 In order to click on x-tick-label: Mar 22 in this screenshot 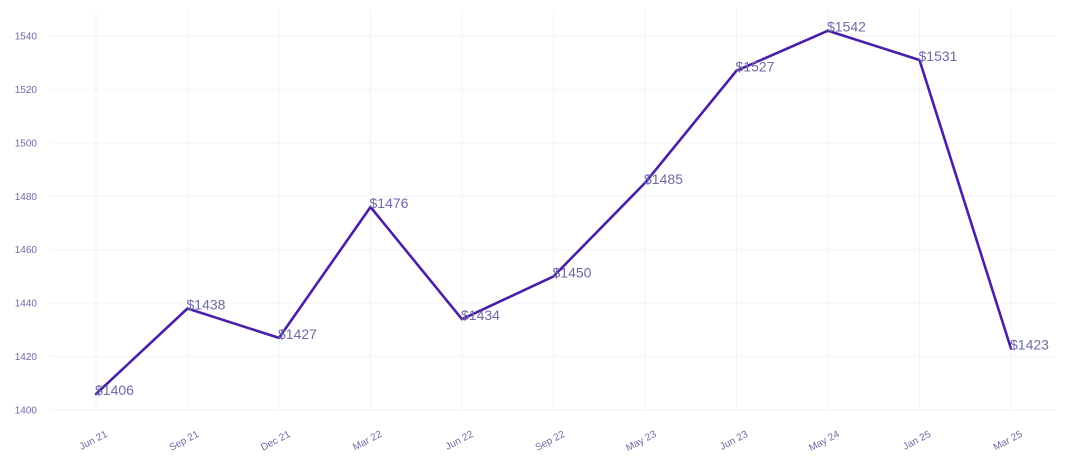, I will do `click(367, 441)`.